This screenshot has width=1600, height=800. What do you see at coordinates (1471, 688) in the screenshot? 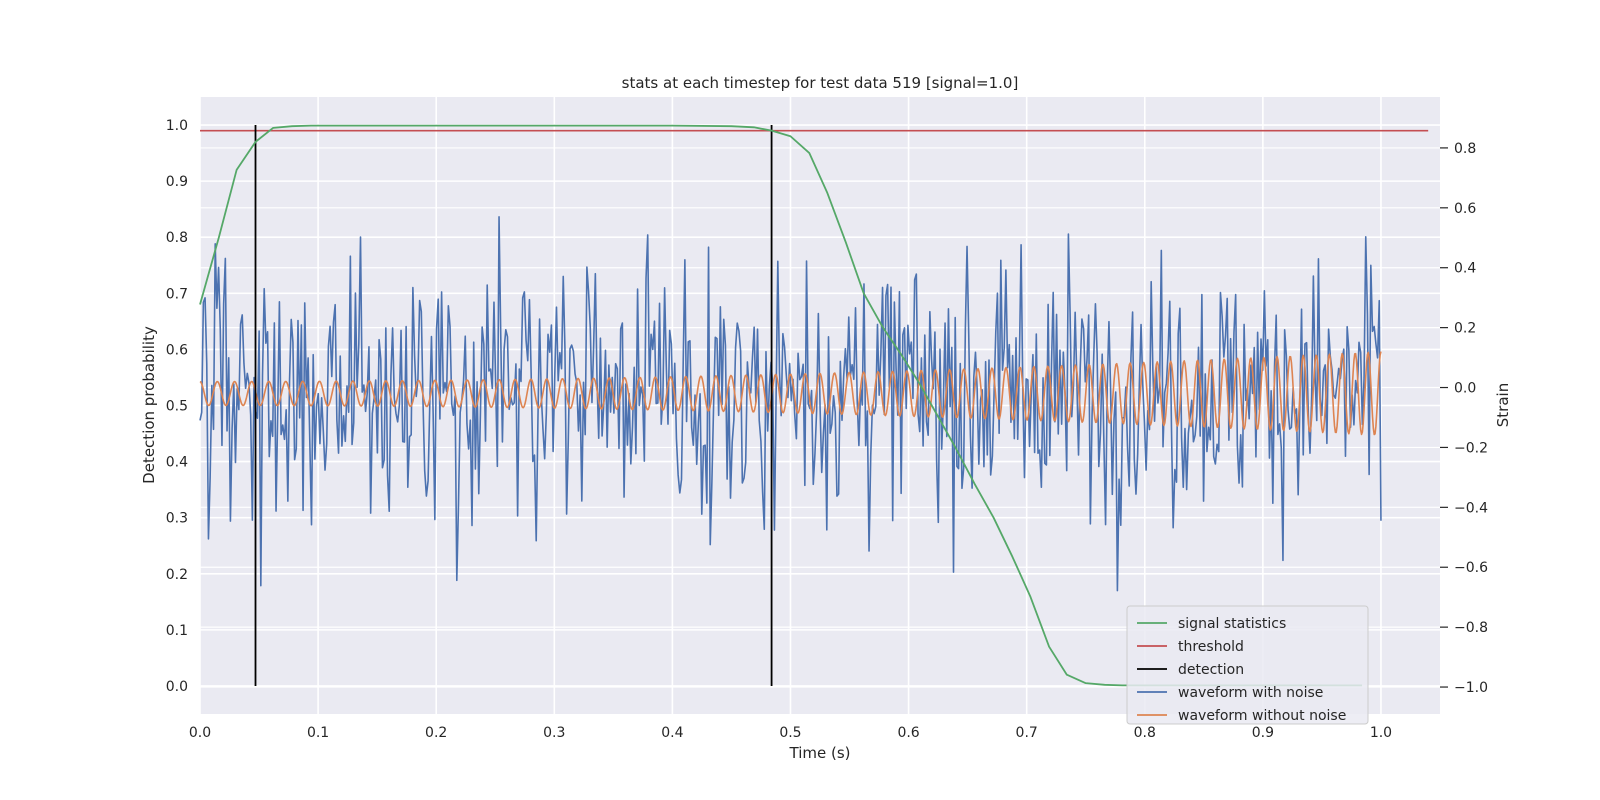
I see `y2-tick-label: −1.0` at bounding box center [1471, 688].